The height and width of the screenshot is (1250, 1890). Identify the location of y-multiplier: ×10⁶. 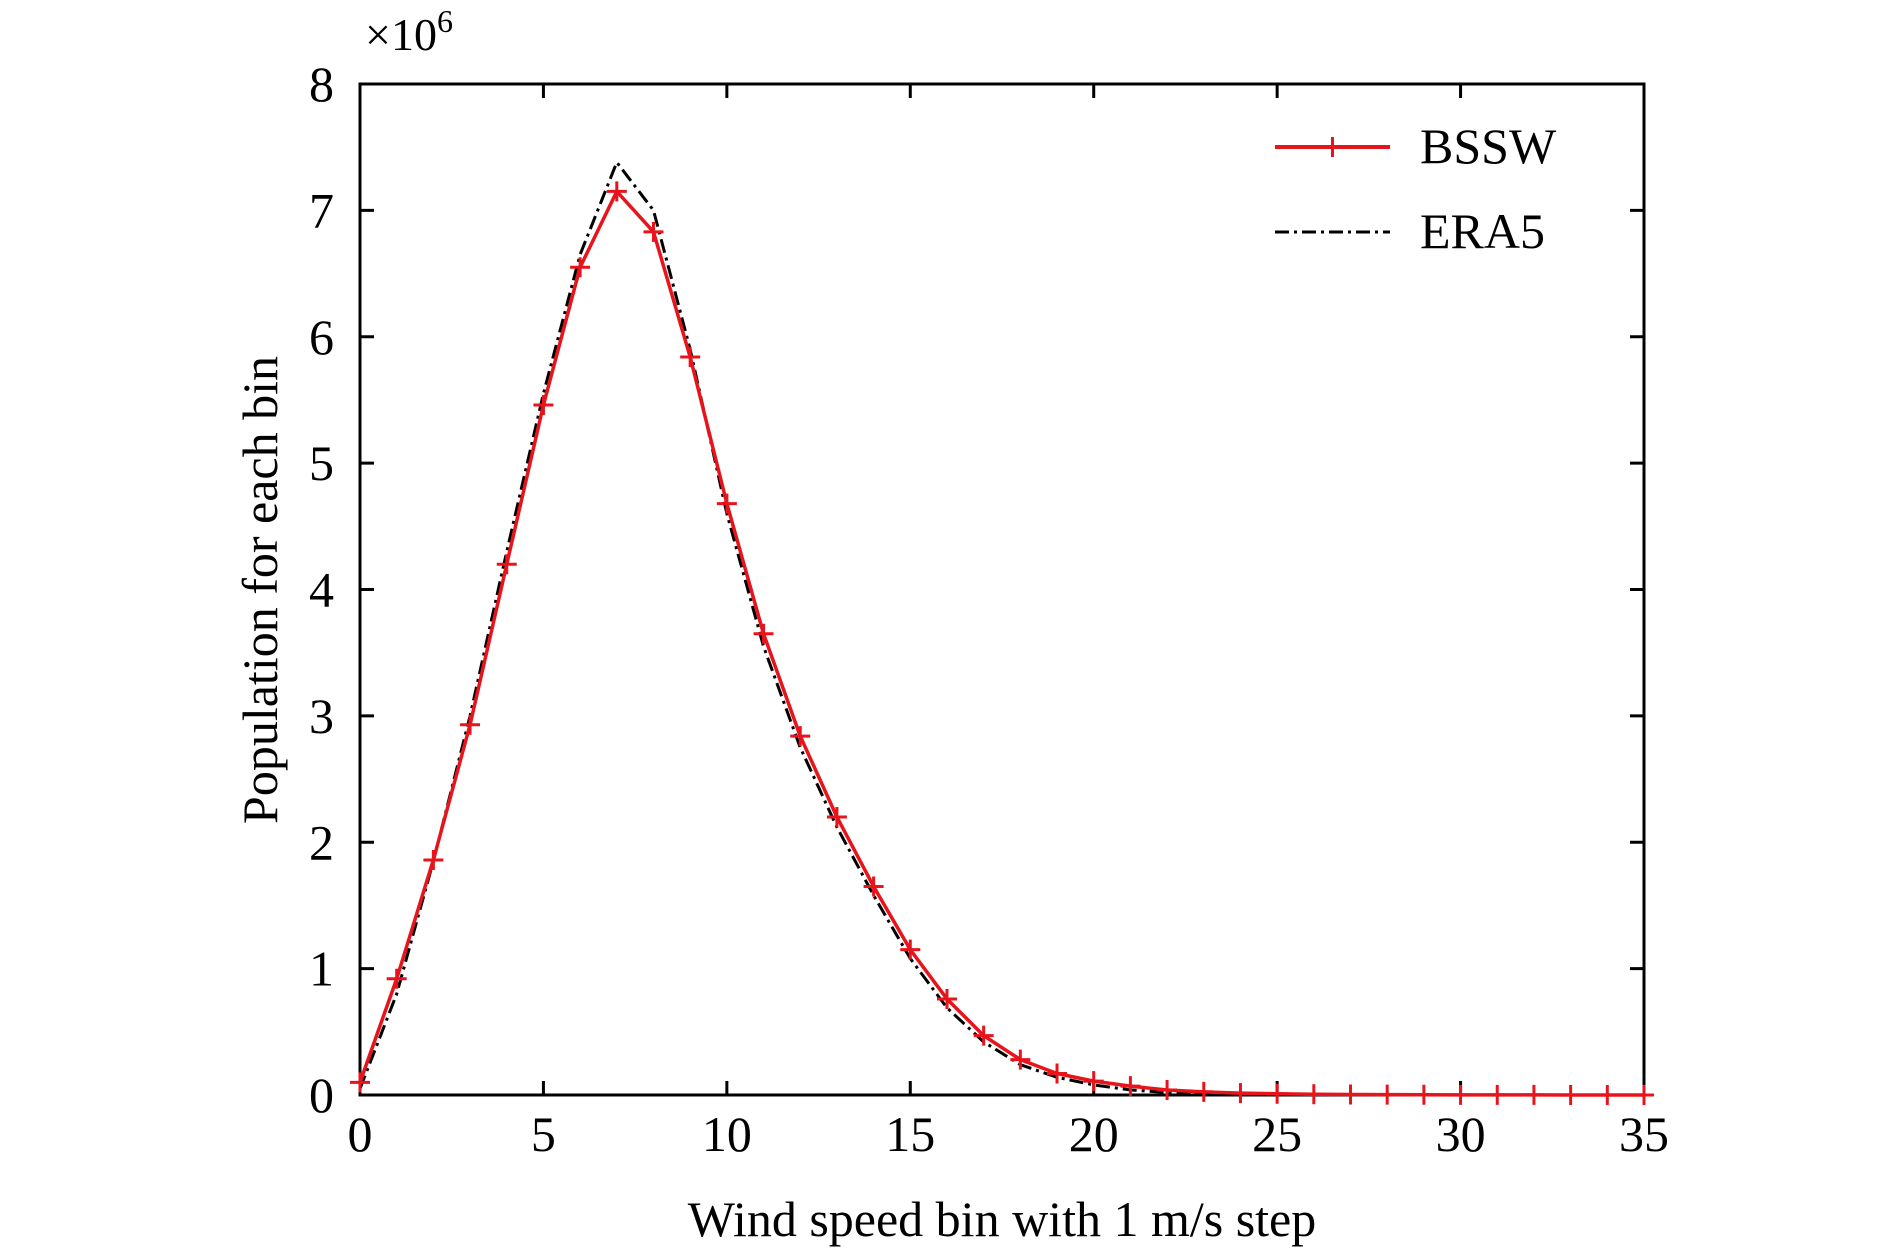
(409, 31).